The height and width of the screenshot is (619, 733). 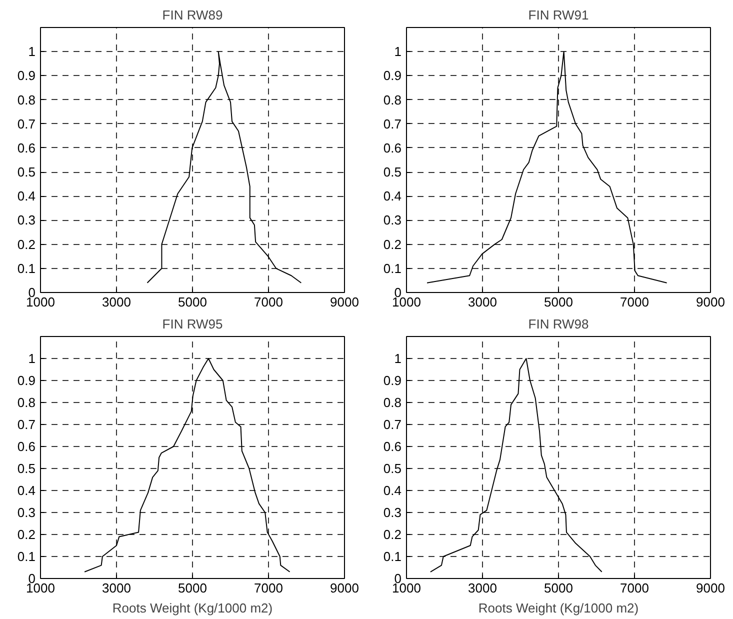 I want to click on chart-title: FIN RW91, so click(x=558, y=15).